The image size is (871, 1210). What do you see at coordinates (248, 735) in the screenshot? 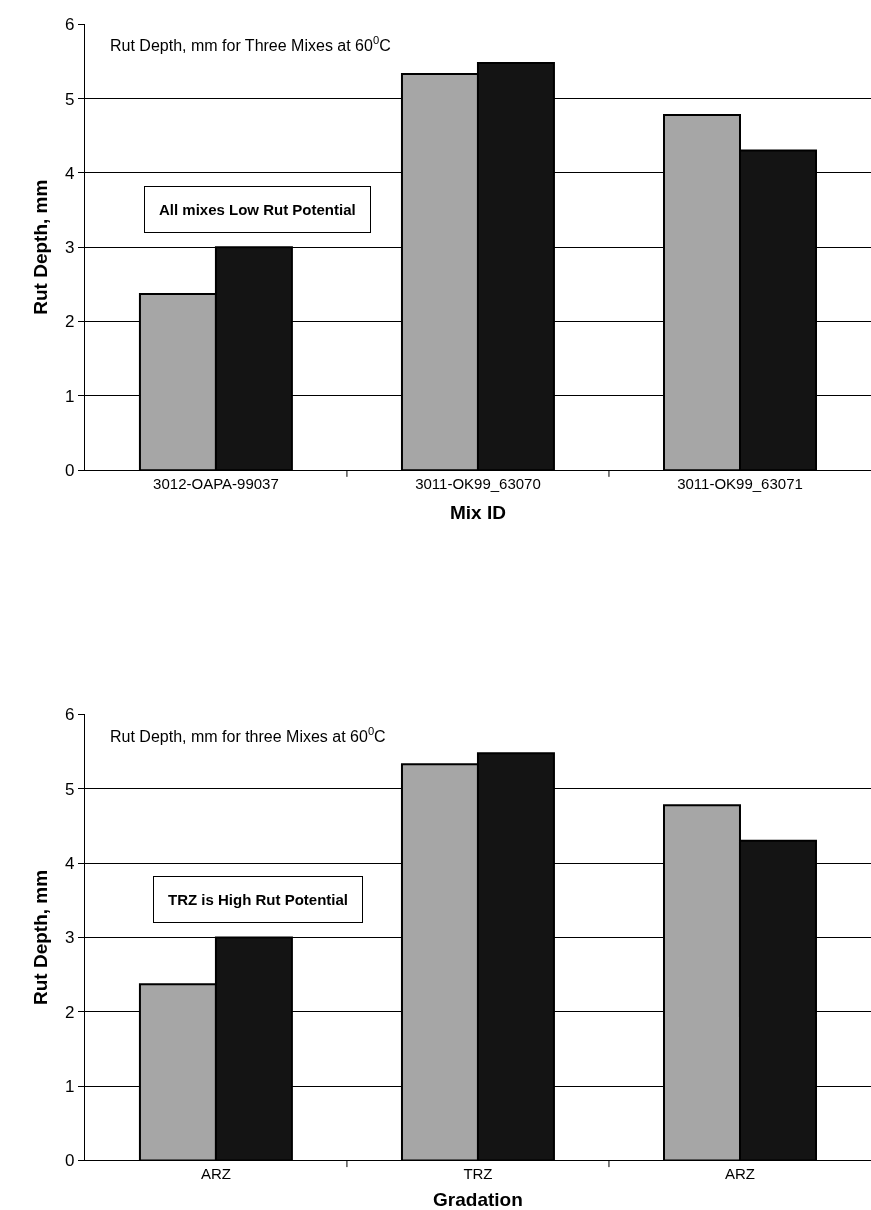
I see `text: Rut Depth, mm for three Mixes at 60$^{0}$C` at bounding box center [248, 735].